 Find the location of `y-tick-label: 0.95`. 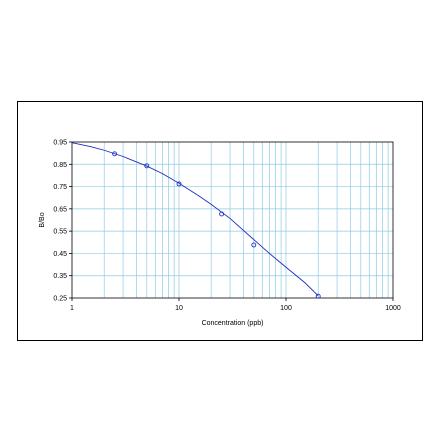

y-tick-label: 0.95 is located at coordinates (60, 143).